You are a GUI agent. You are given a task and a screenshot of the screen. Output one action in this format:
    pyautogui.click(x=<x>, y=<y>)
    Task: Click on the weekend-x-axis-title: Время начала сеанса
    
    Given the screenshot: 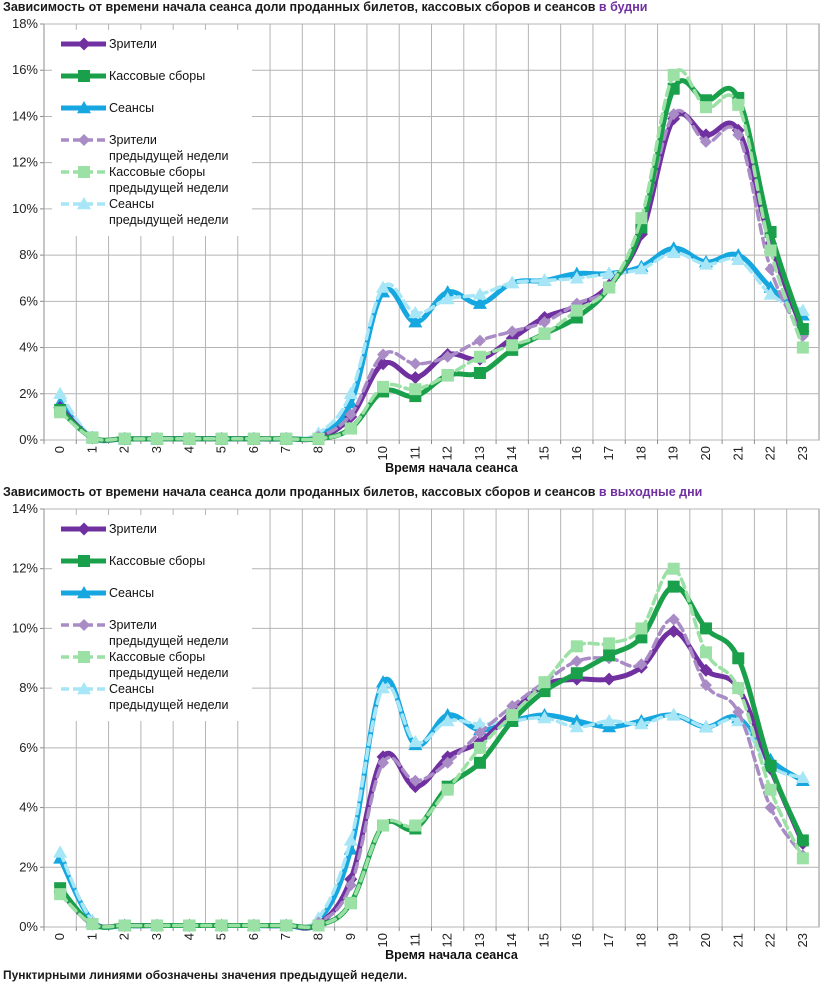 What is the action you would take?
    pyautogui.click(x=452, y=955)
    